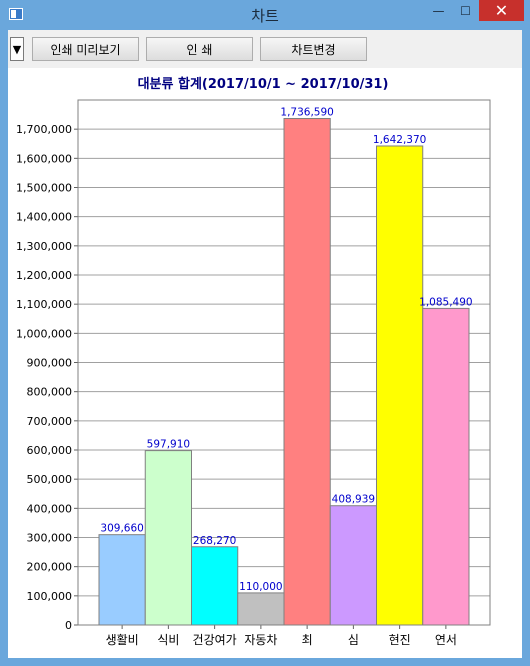 The width and height of the screenshot is (530, 666). I want to click on x-tick-label: 생활비, so click(122, 640).